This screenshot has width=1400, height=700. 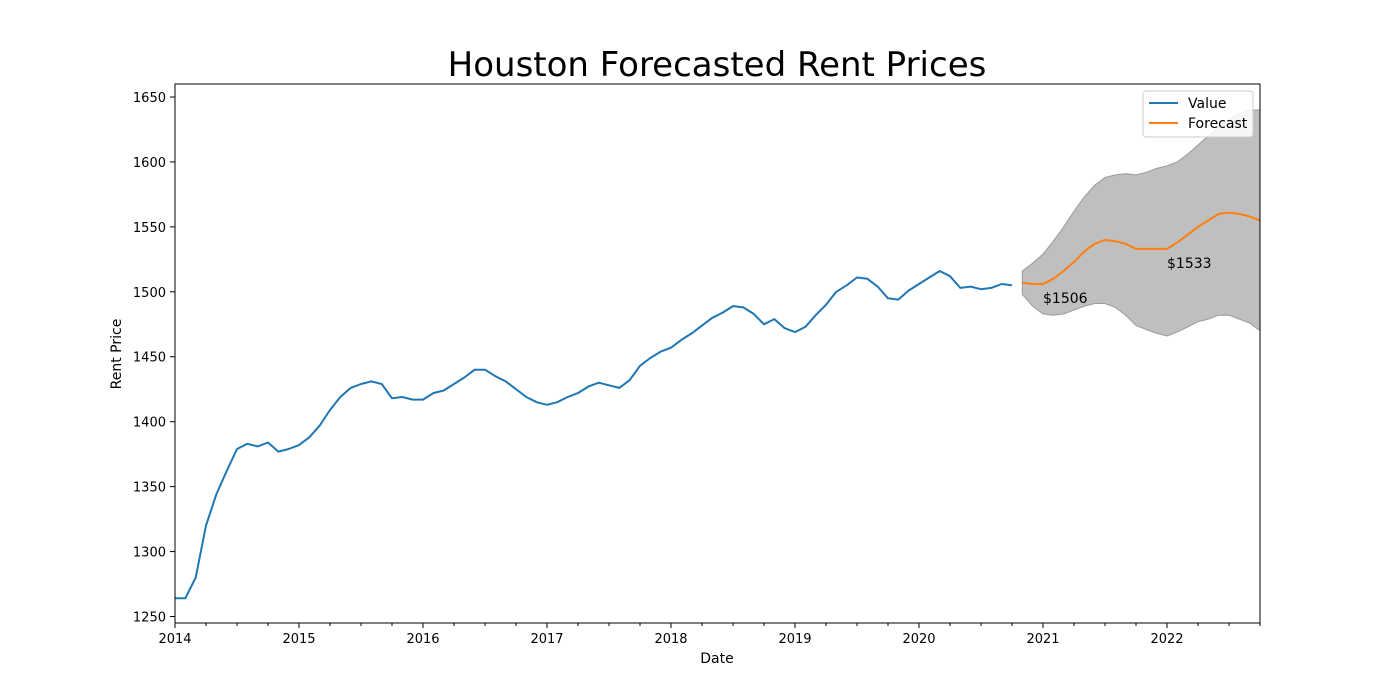 I want to click on legend-label-forecast: Forecast, so click(x=1218, y=124).